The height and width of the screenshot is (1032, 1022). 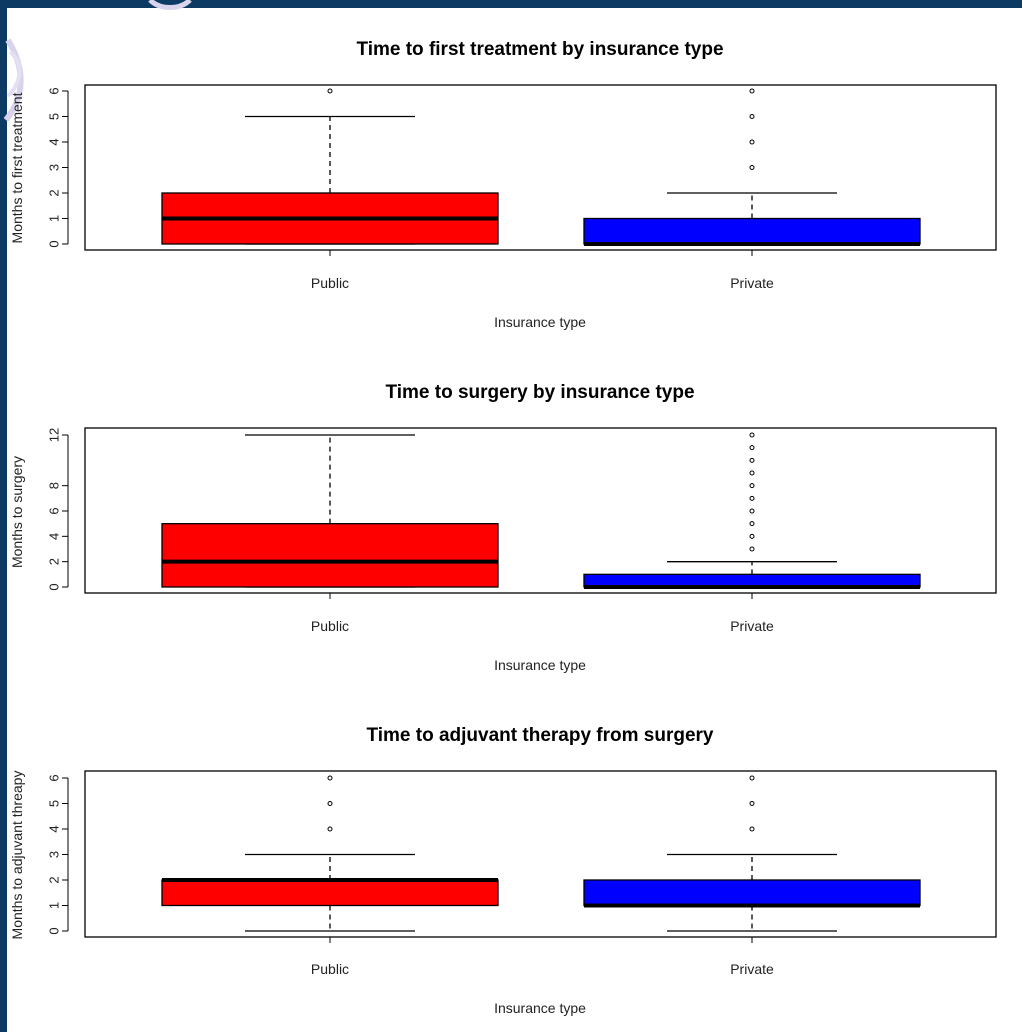 What do you see at coordinates (17, 167) in the screenshot?
I see `y-axis-label: Months to first treatment` at bounding box center [17, 167].